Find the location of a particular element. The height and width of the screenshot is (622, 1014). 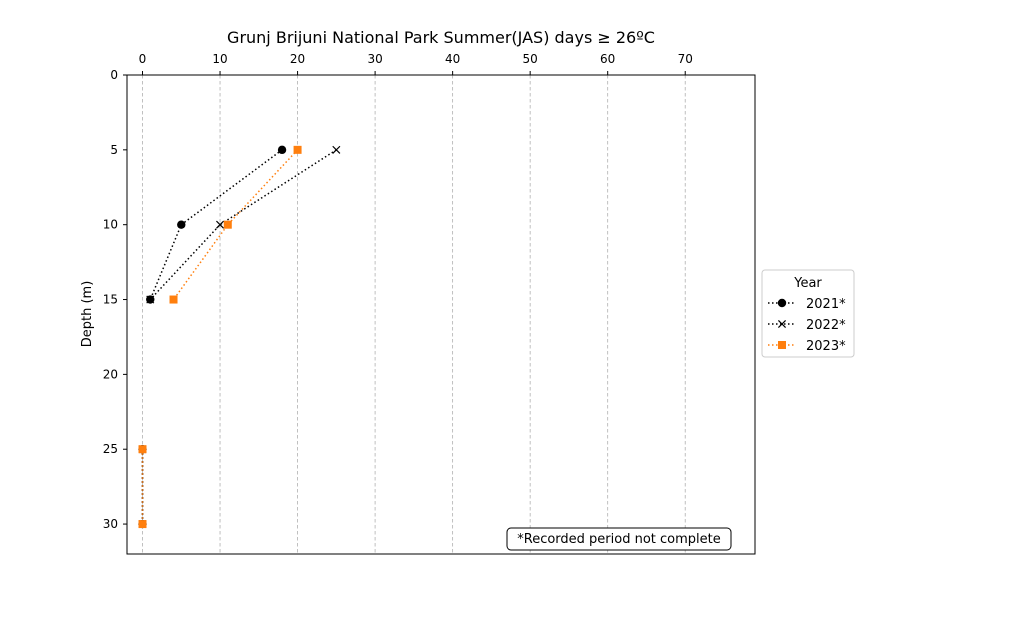

legend: Year 2021* 2022* 2023* is located at coordinates (808, 313).